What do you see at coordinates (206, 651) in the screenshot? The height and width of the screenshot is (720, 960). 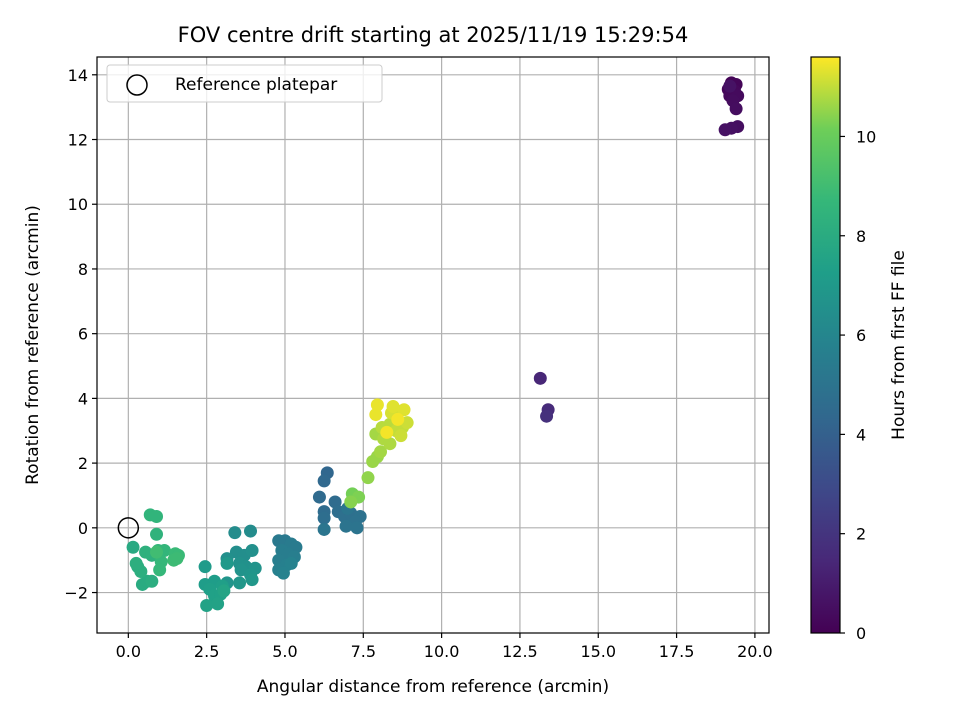 I see `x-tick-label: 2.5` at bounding box center [206, 651].